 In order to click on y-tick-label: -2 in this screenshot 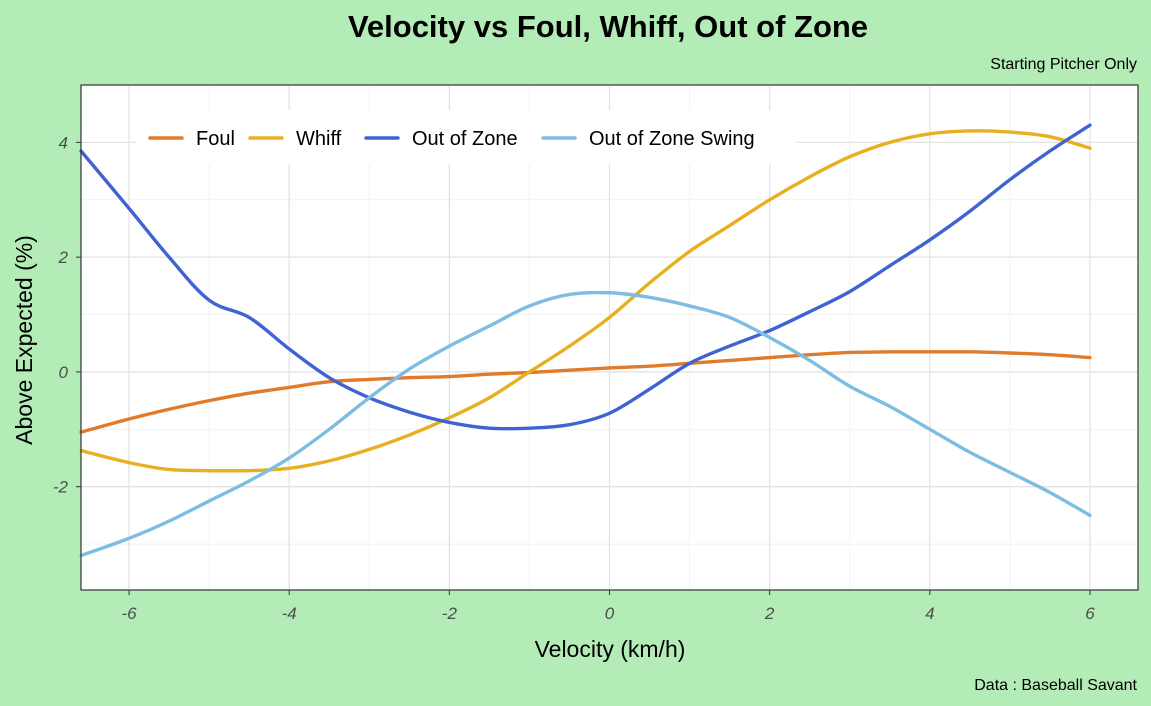, I will do `click(61, 487)`.